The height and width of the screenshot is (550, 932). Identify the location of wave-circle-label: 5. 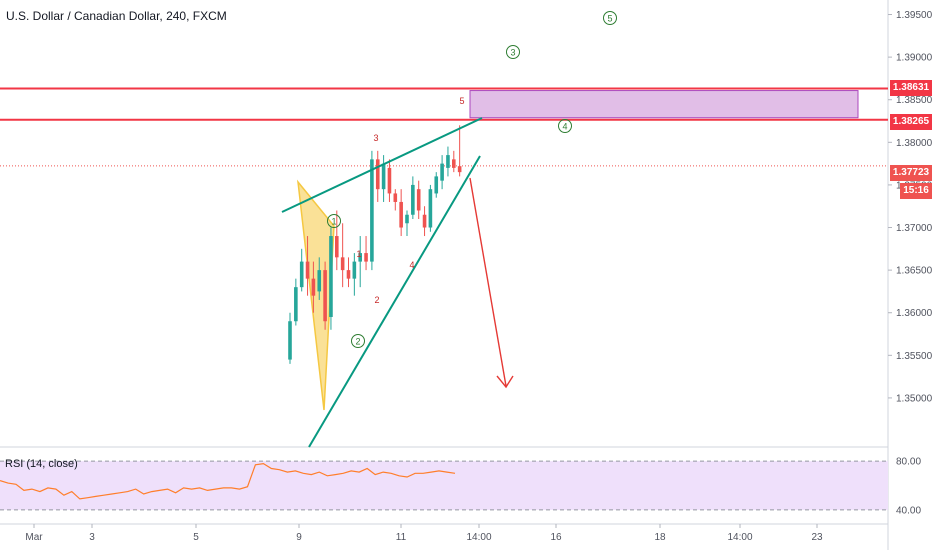
(609, 19).